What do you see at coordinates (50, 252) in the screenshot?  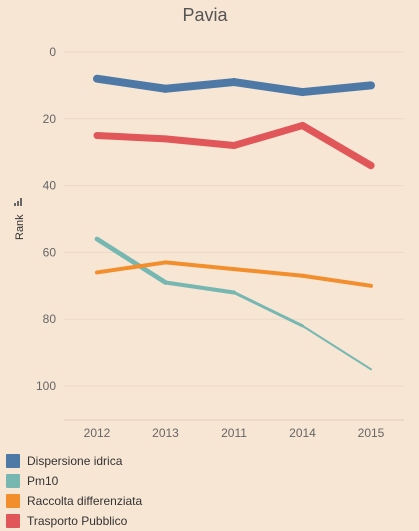 I see `y-tick-label: 60` at bounding box center [50, 252].